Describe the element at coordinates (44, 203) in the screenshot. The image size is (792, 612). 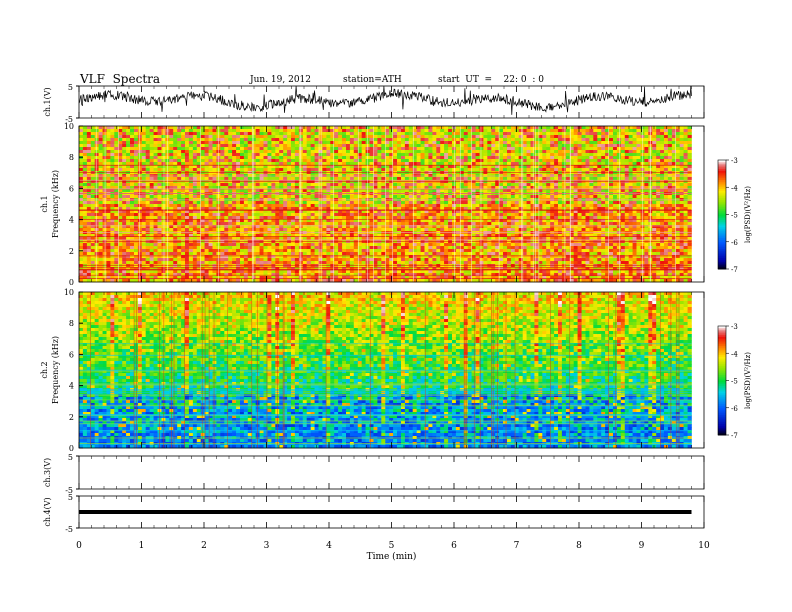
I see `channel-label: ch.1` at that location.